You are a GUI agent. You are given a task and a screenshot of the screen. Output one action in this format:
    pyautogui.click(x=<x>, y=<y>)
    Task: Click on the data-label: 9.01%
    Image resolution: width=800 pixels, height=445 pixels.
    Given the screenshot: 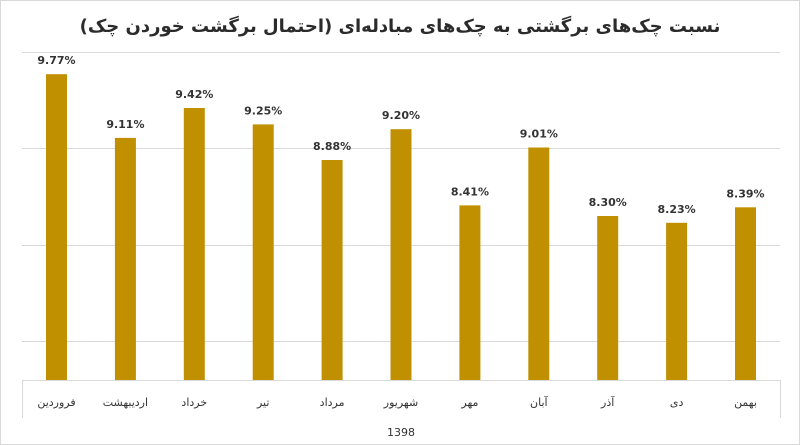 What is the action you would take?
    pyautogui.click(x=539, y=134)
    